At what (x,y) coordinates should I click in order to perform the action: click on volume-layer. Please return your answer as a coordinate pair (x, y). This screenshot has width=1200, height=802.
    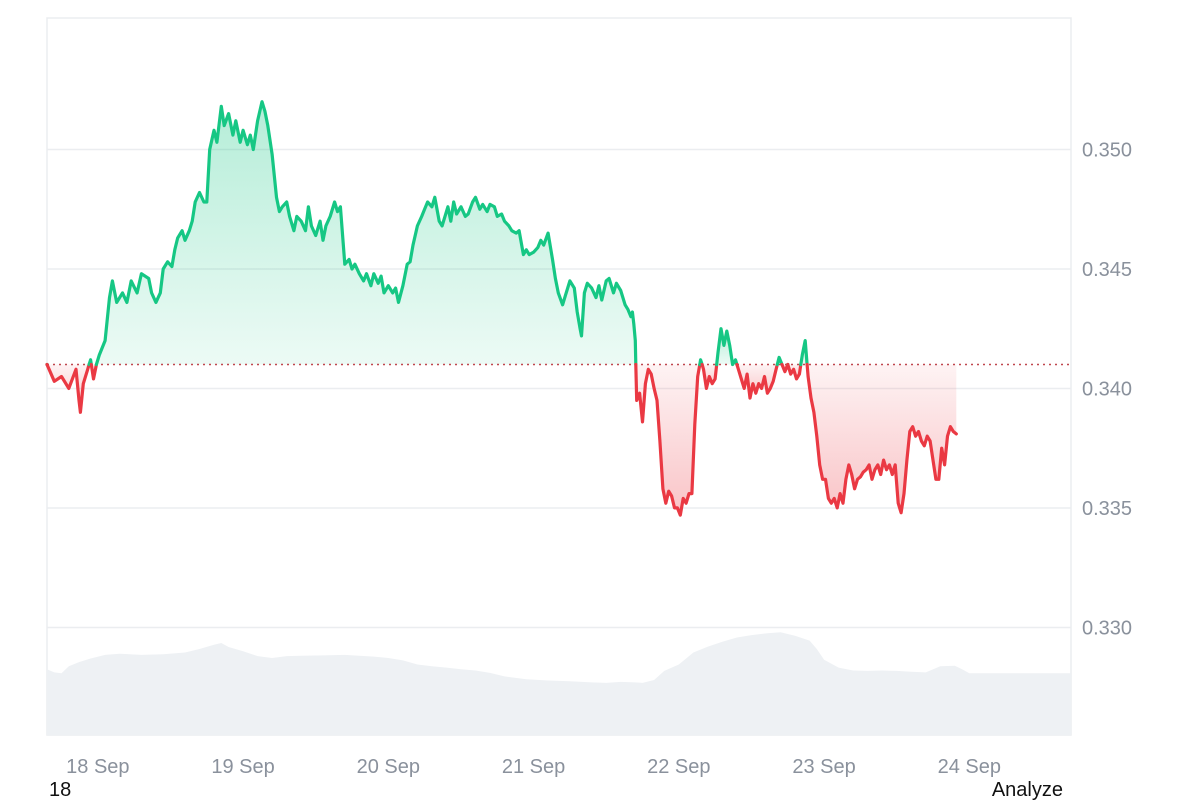
    Looking at the image, I should click on (559, 683).